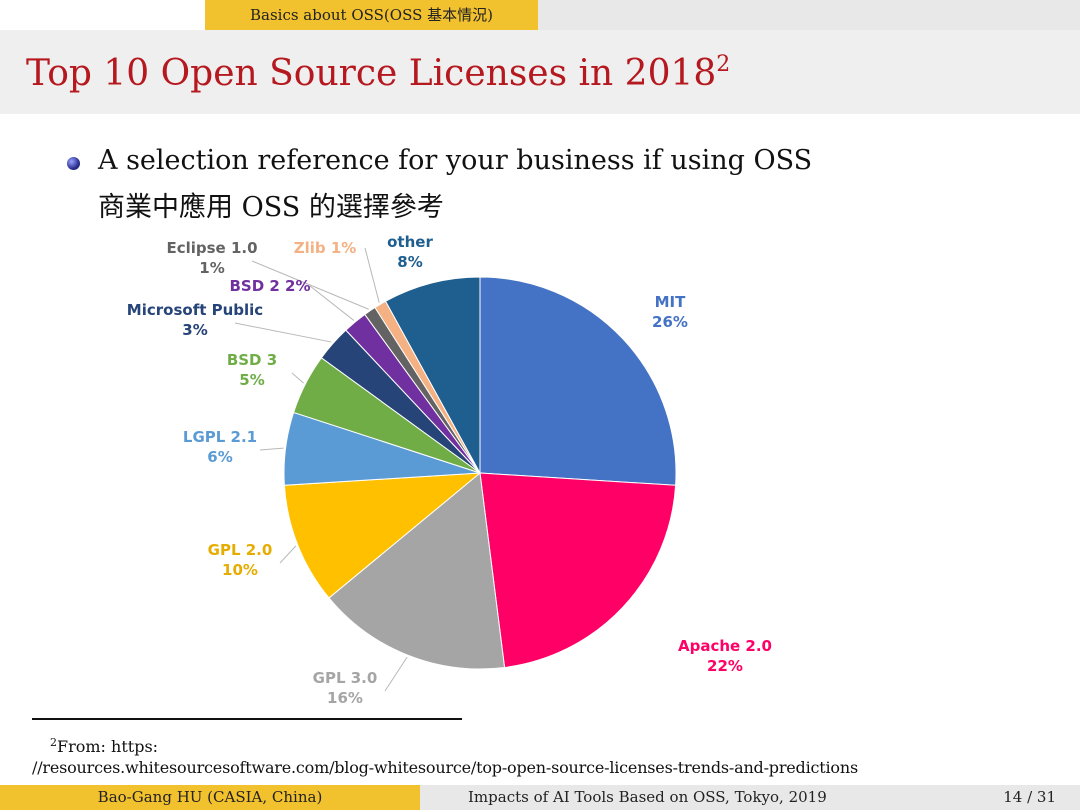 The image size is (1080, 810). Describe the element at coordinates (247, 719) in the screenshot. I see `footnote-rule` at that location.